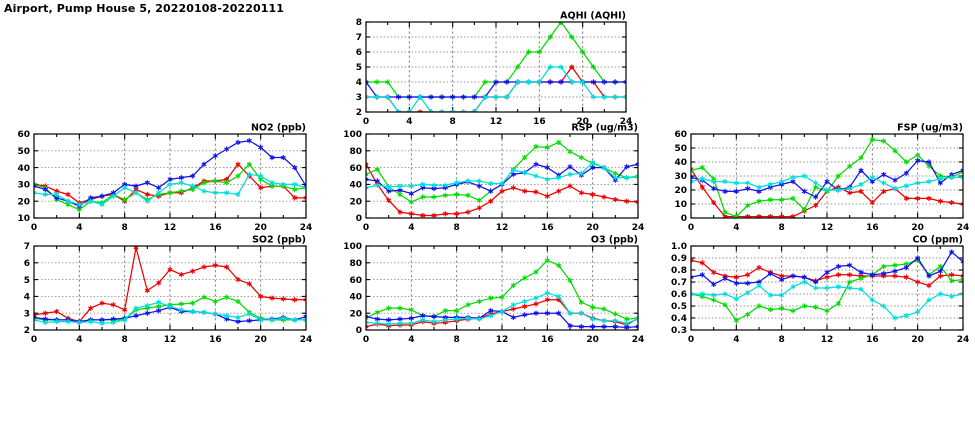  I want to click on chart-panel-so2: SO2 (ppb) 2 3 4 5 6 7 0 4 8 12 16 20 24, so click(160, 289).